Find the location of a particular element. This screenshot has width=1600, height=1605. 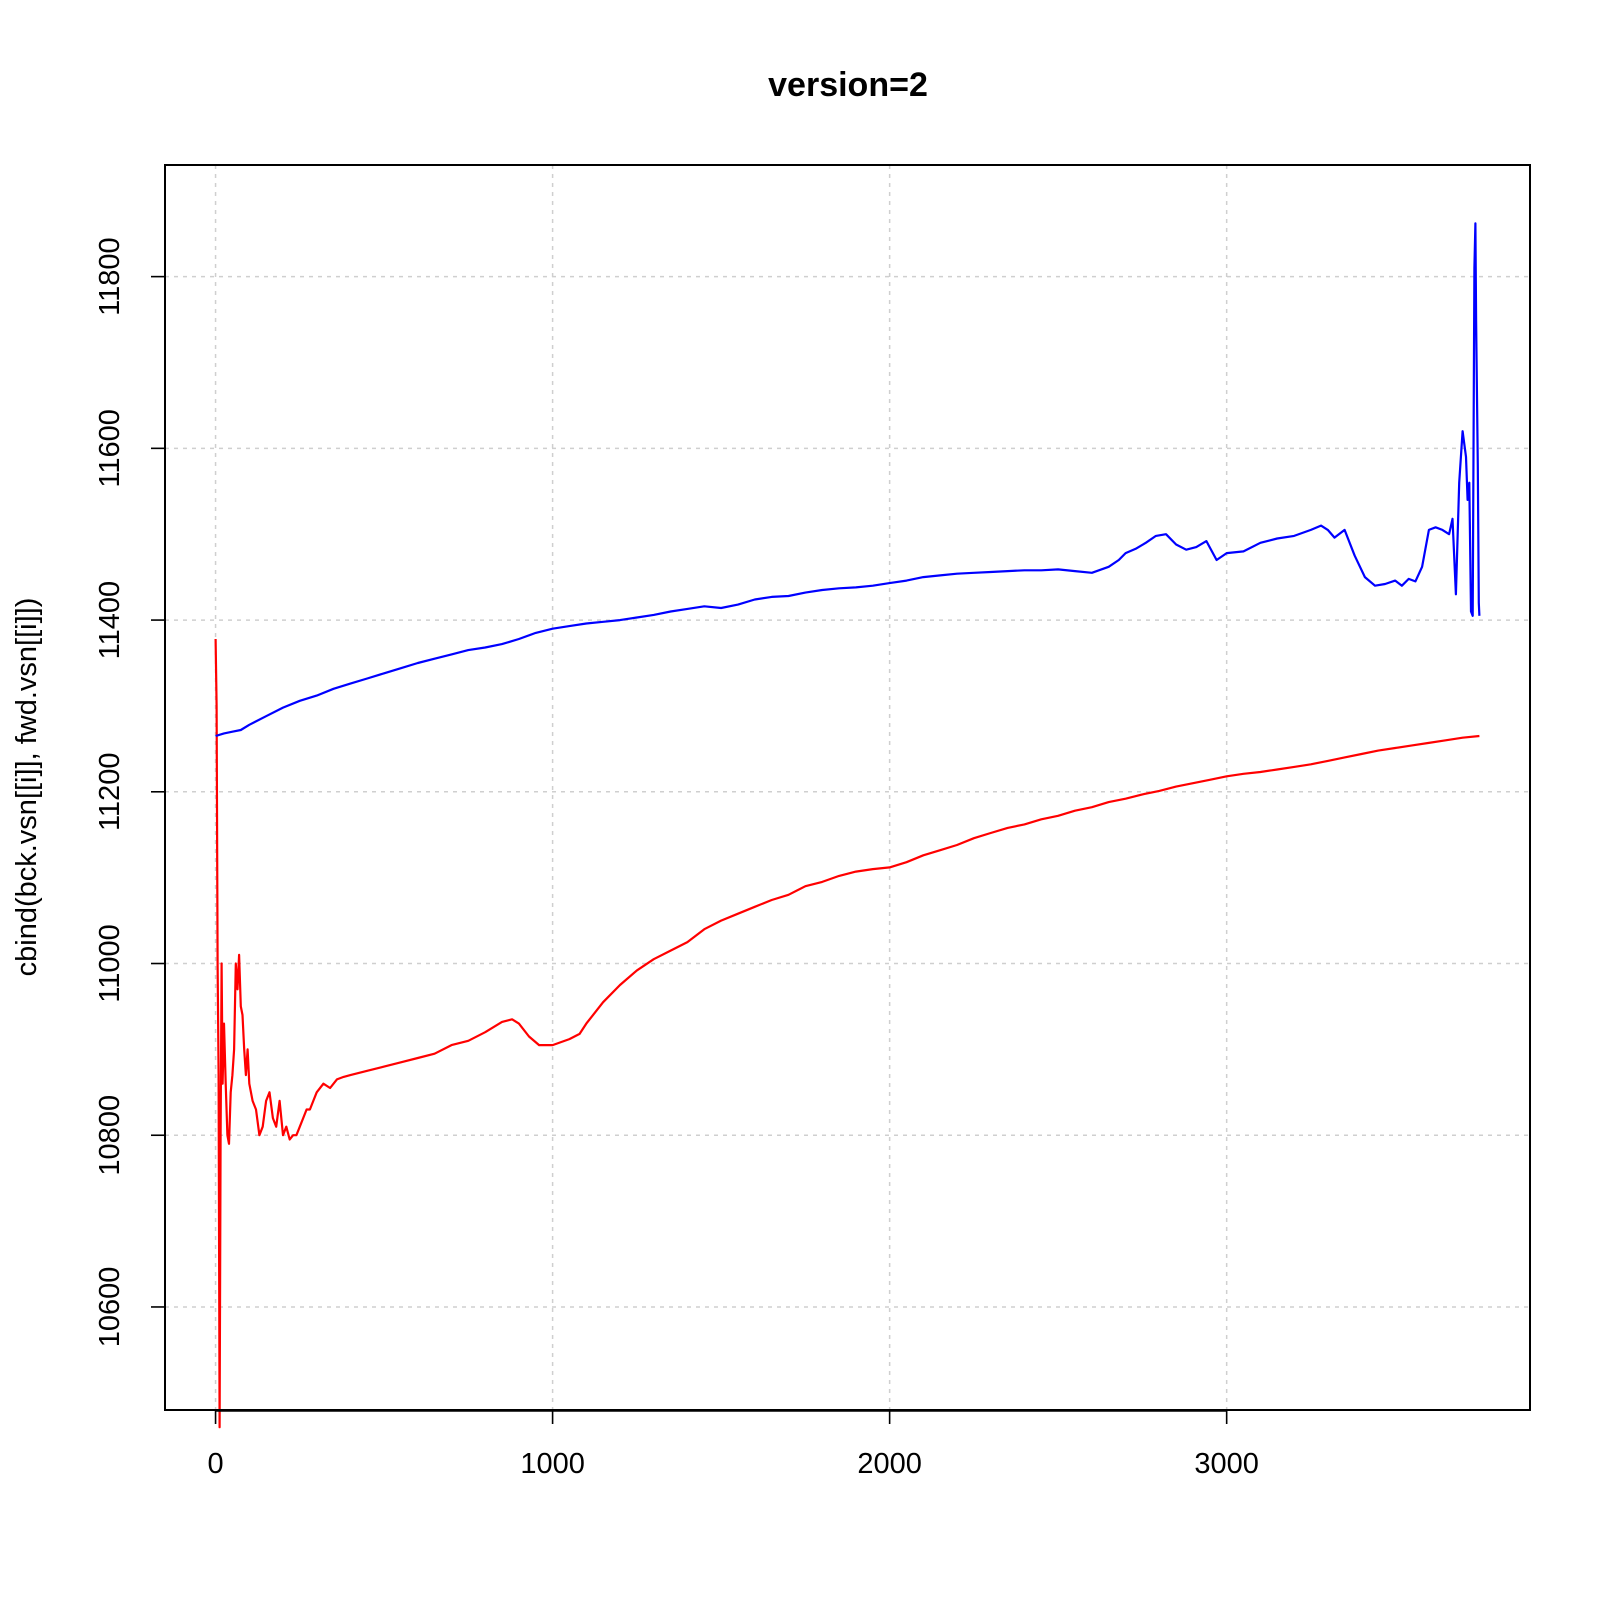

y-tick-label-11800: 11800 is located at coordinates (110, 276).